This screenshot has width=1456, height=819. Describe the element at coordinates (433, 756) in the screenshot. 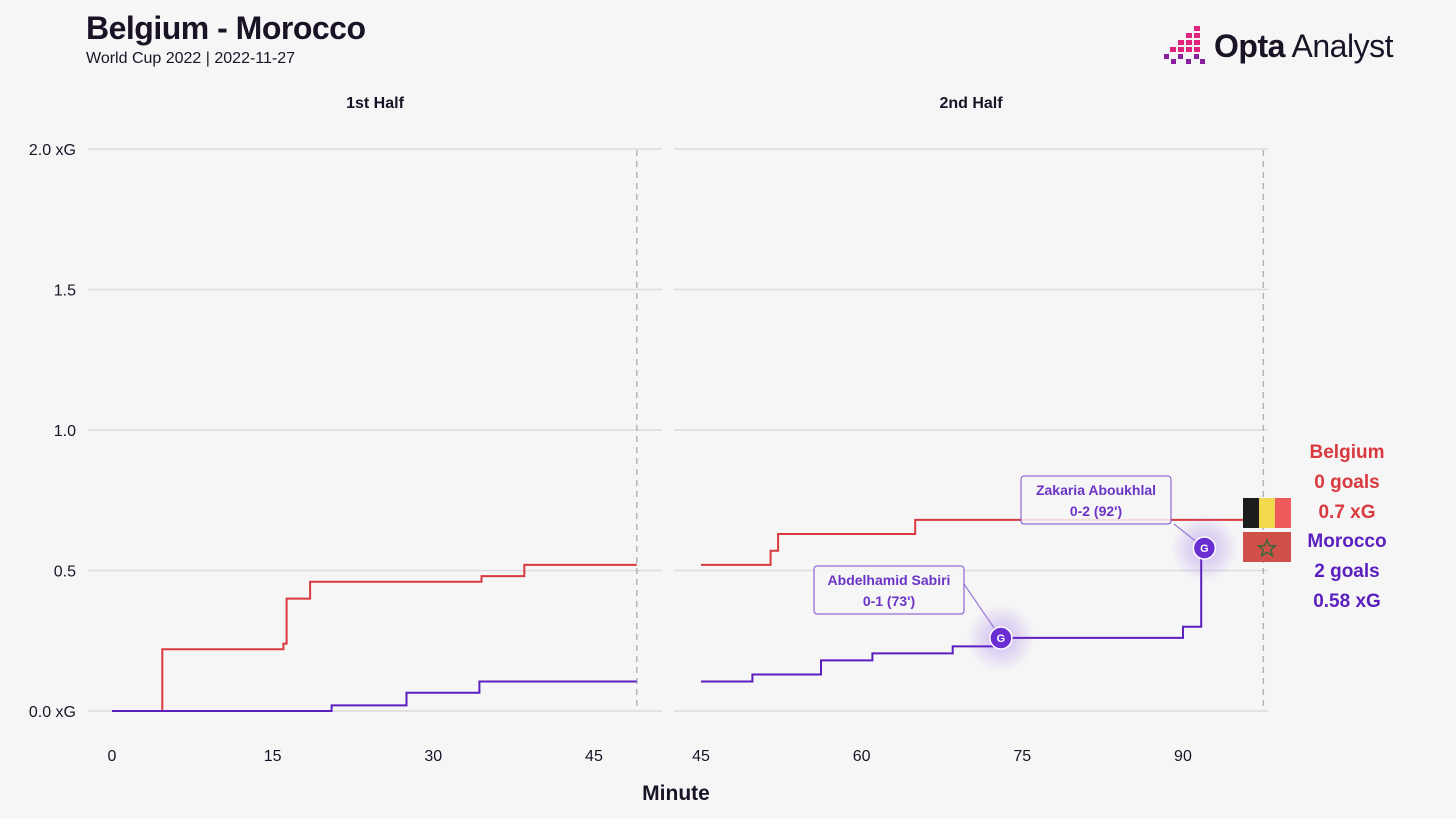

I see `x-tick-label: 30` at that location.